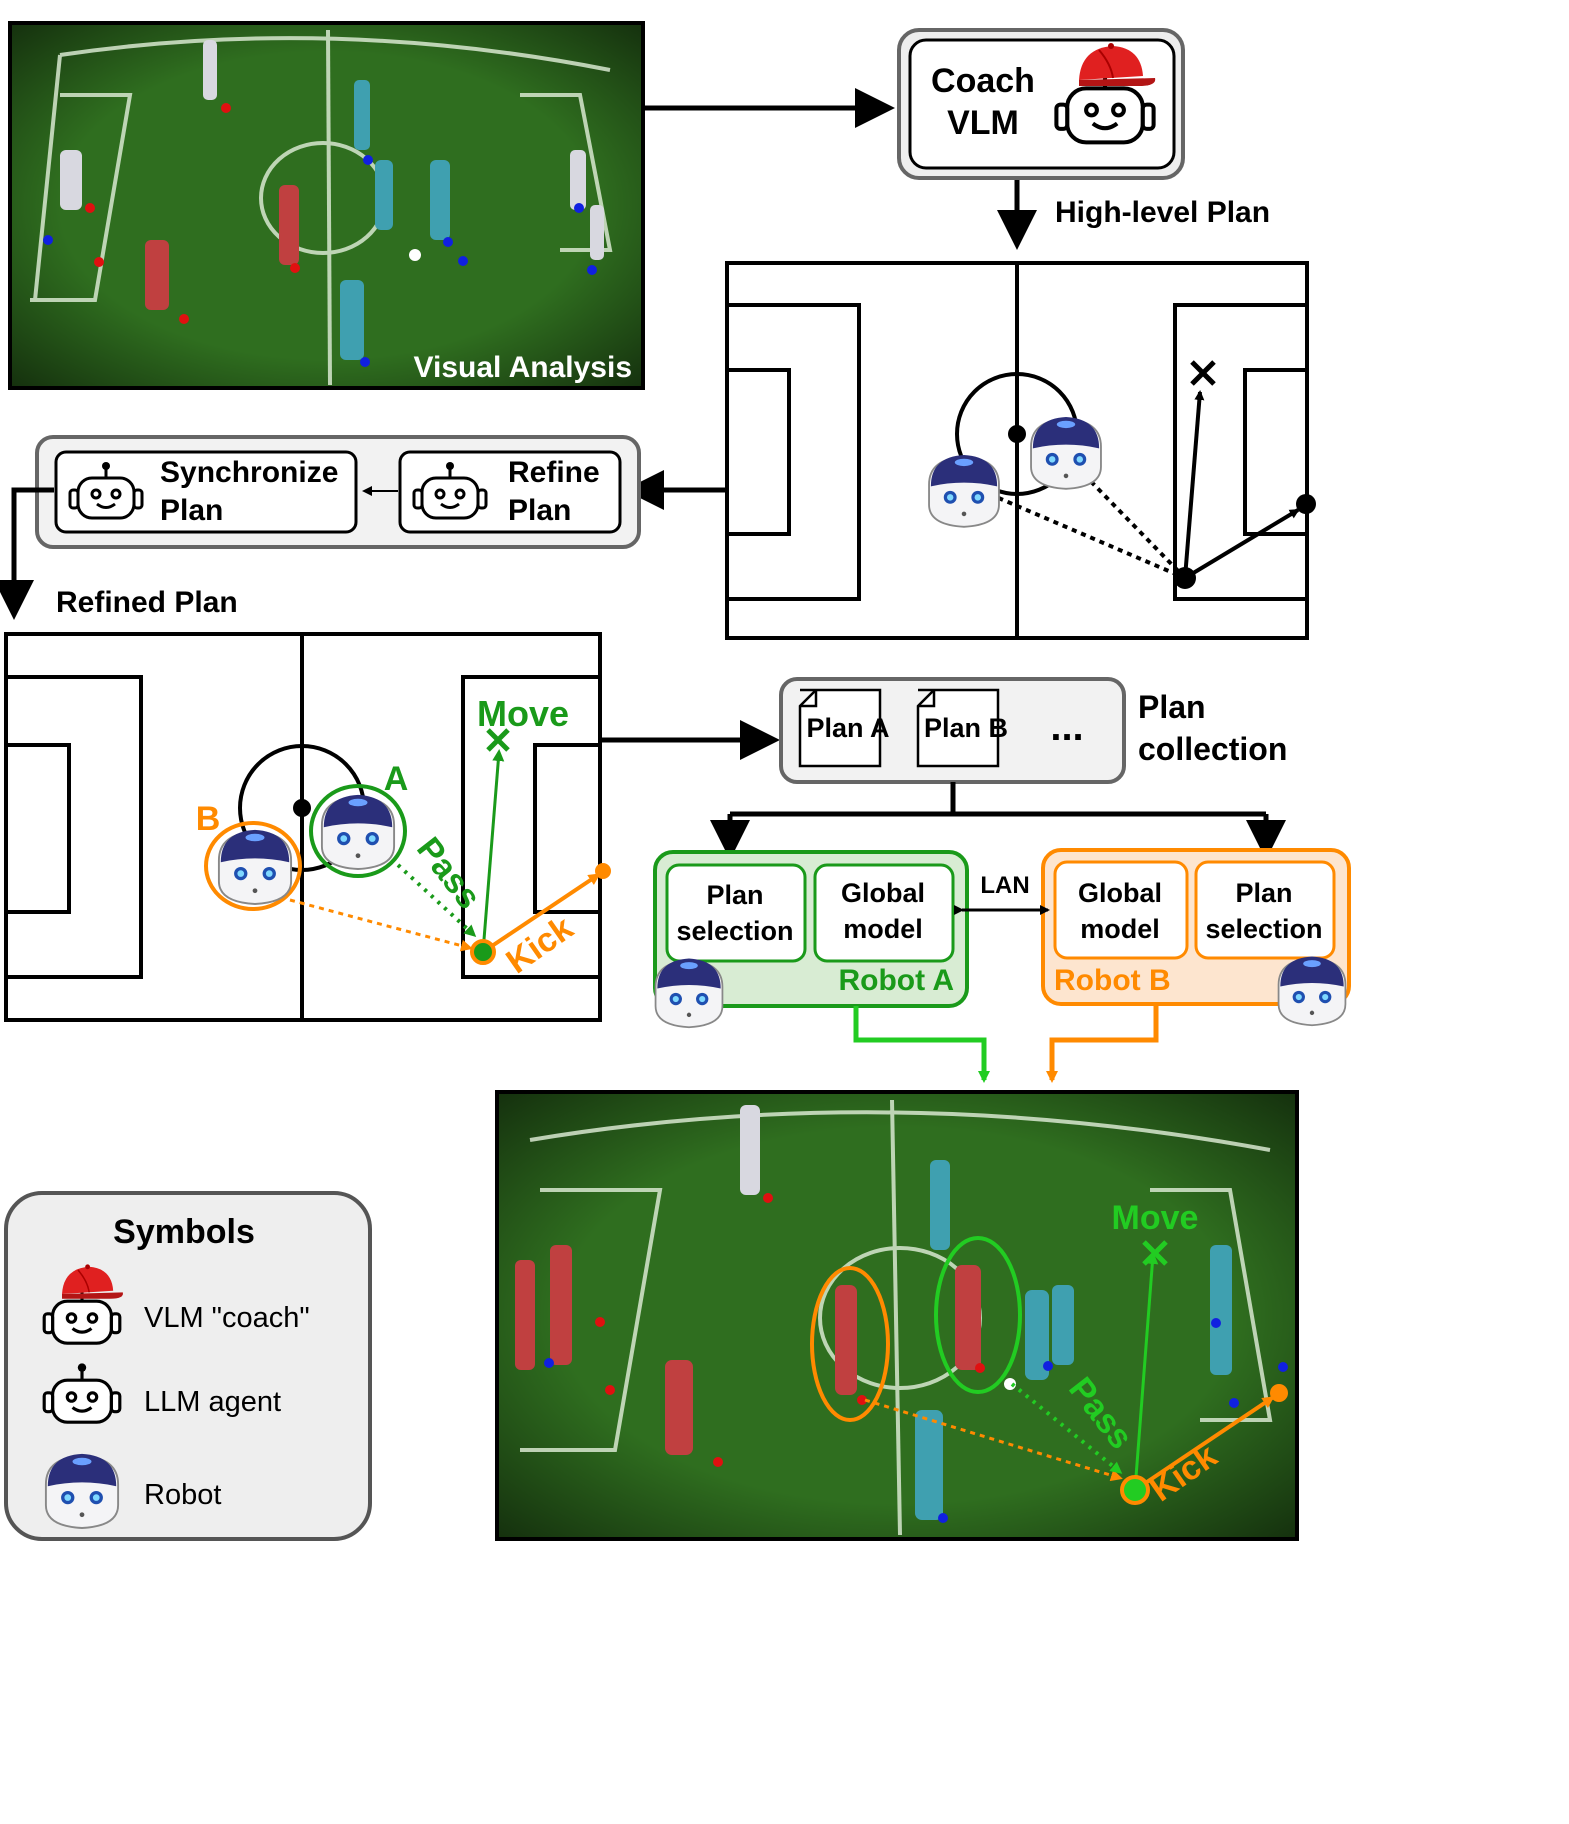 The height and width of the screenshot is (1824, 1569). Describe the element at coordinates (921, 1044) in the screenshot. I see `arrow-robot-a-output` at that location.